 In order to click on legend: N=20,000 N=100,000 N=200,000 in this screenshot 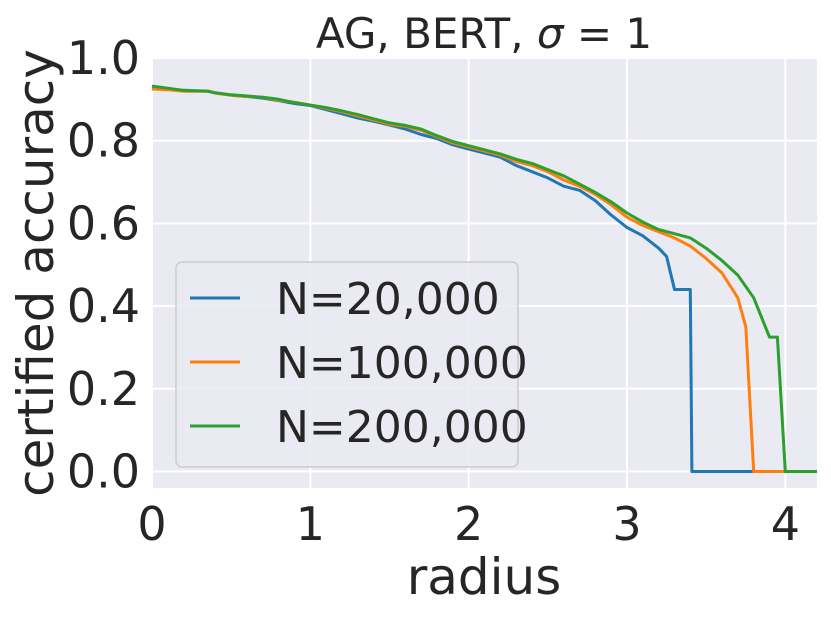, I will do `click(351, 364)`.